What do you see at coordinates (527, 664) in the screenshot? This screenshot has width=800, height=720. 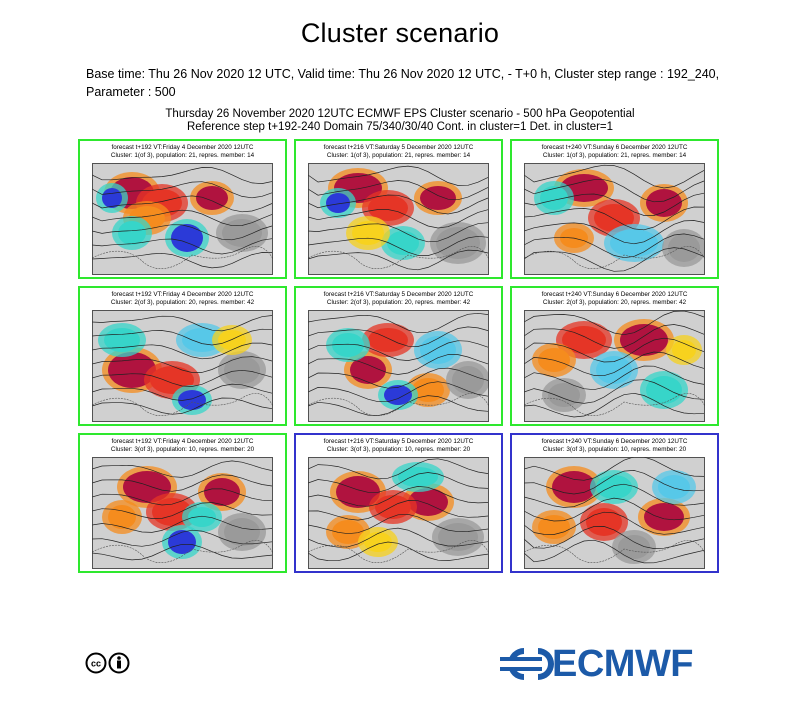 I see `ecmwf-logo-icon` at bounding box center [527, 664].